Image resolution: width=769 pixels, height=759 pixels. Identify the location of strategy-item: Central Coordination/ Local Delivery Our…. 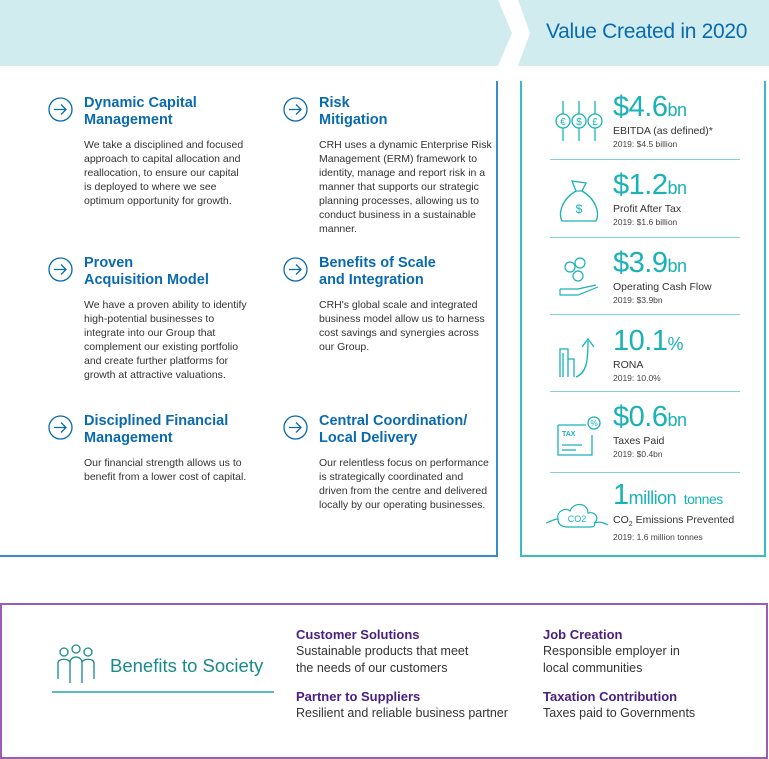
(401, 462).